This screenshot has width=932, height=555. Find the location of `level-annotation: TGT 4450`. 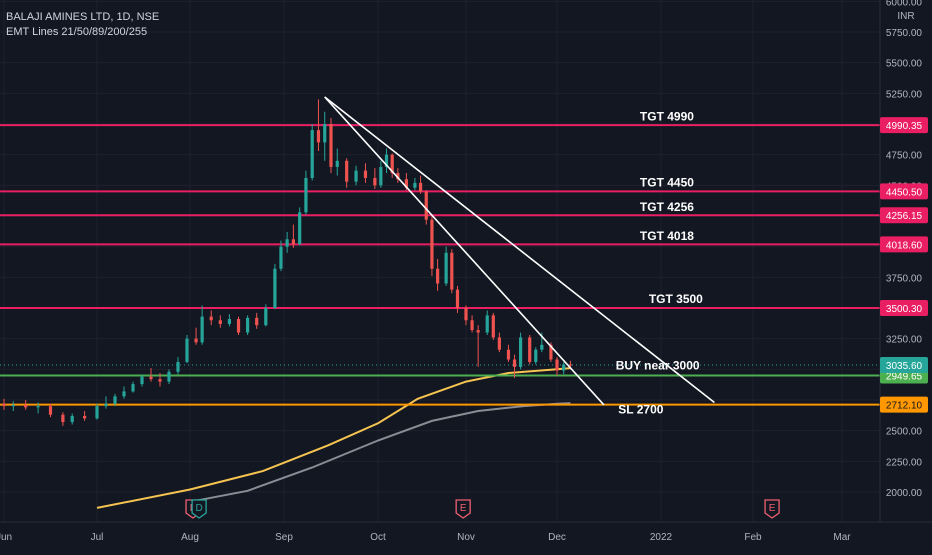

level-annotation: TGT 4450 is located at coordinates (667, 183).